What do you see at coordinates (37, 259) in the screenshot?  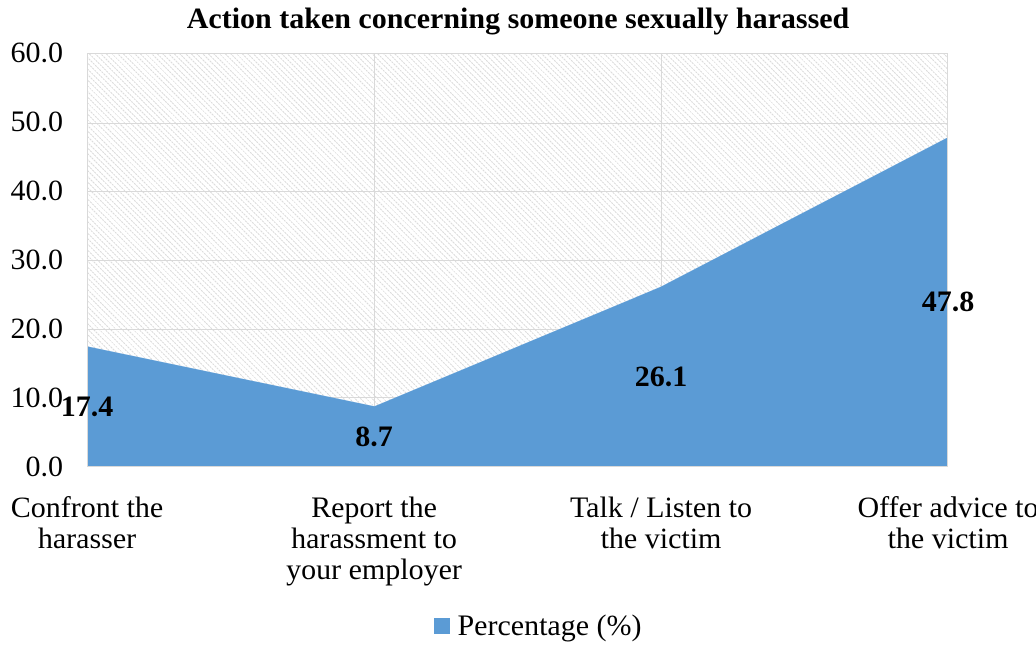 I see `y-tick-label: 30.0` at bounding box center [37, 259].